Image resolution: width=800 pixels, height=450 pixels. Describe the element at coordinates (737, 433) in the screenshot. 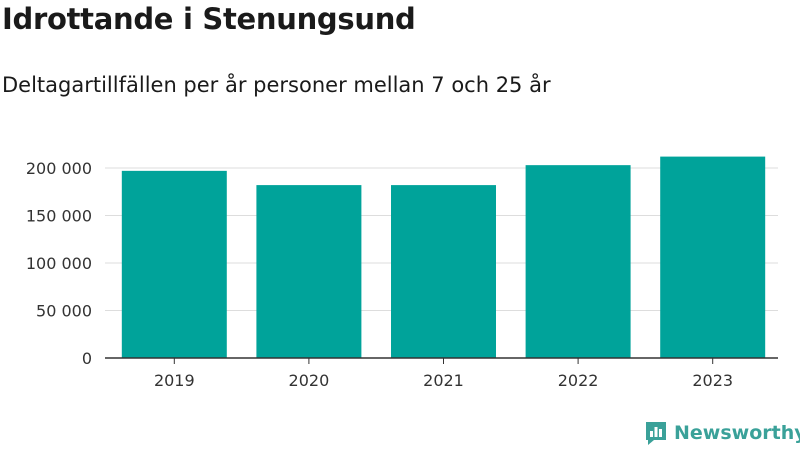

I see `brand-name: Newsworthy` at that location.